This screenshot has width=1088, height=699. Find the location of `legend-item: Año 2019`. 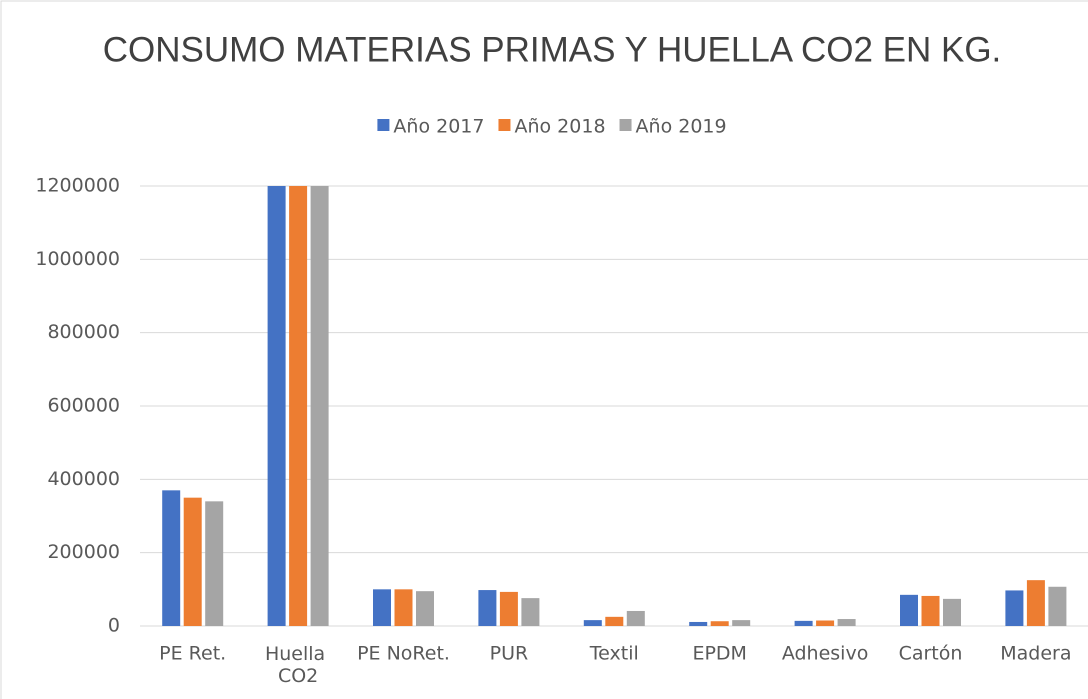

legend-item: Año 2019 is located at coordinates (673, 127).